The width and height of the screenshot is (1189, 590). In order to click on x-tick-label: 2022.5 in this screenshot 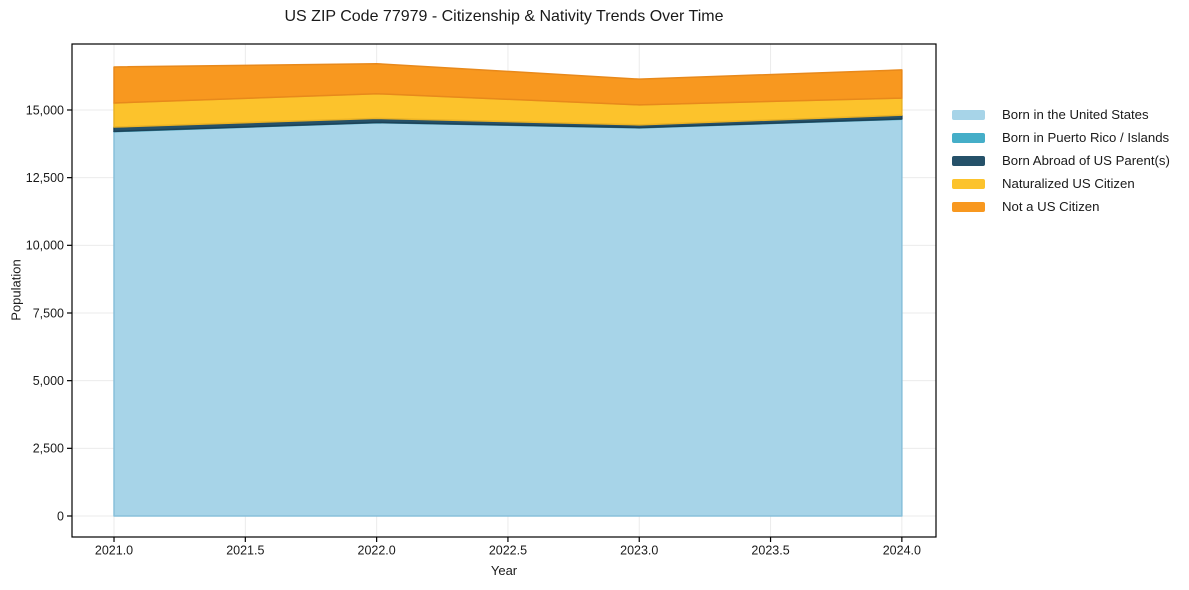, I will do `click(508, 551)`.